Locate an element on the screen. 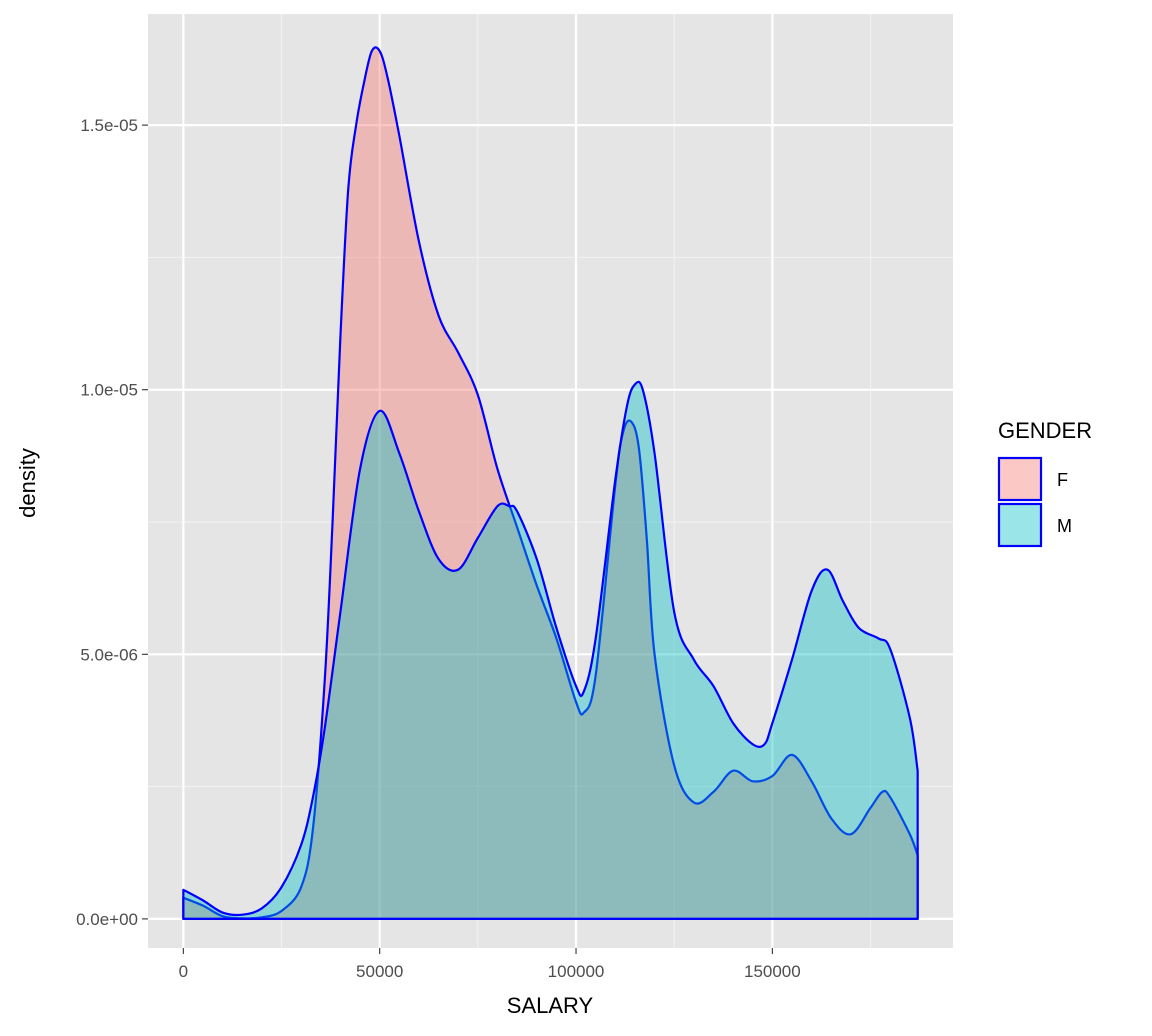  legend-key-m is located at coordinates (1020, 525).